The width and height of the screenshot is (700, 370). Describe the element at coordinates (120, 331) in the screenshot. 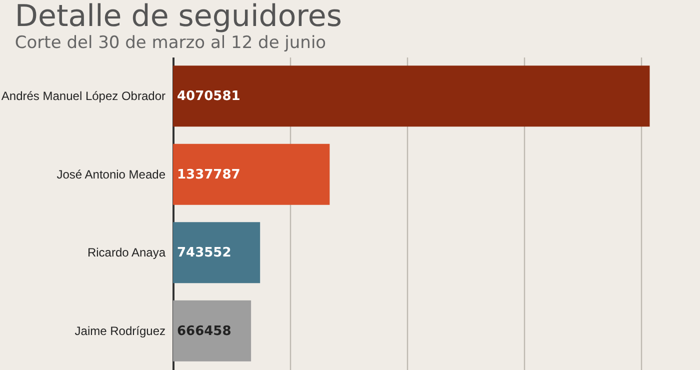

I see `y-tick-label: Jaime Rodríguez` at that location.